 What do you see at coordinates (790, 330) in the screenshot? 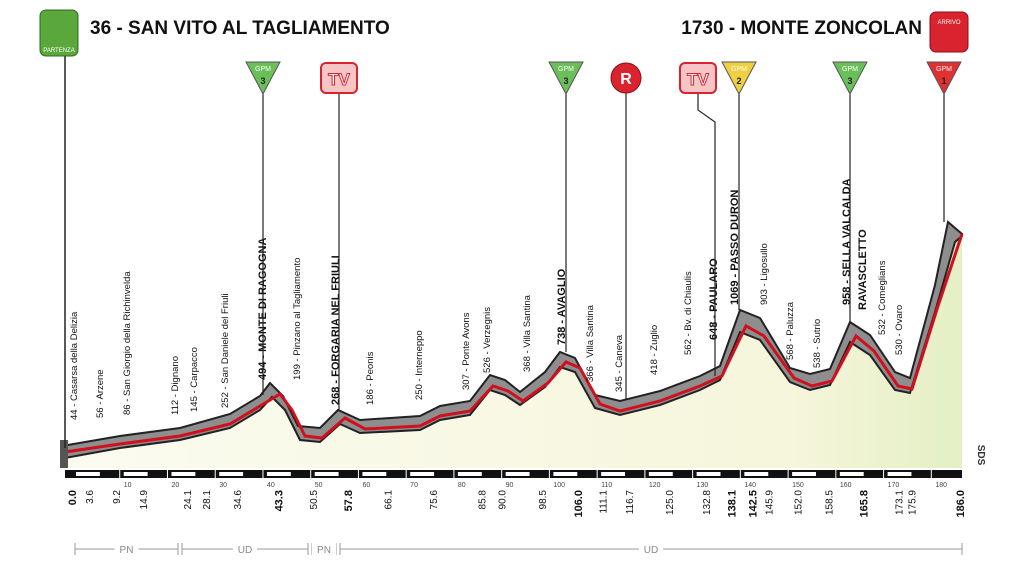
I see `waypoint-label: 568 - Paluzza` at bounding box center [790, 330].